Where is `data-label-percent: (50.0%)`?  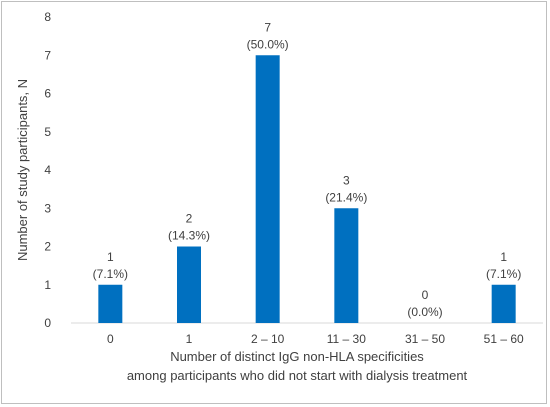 data-label-percent: (50.0%) is located at coordinates (268, 44).